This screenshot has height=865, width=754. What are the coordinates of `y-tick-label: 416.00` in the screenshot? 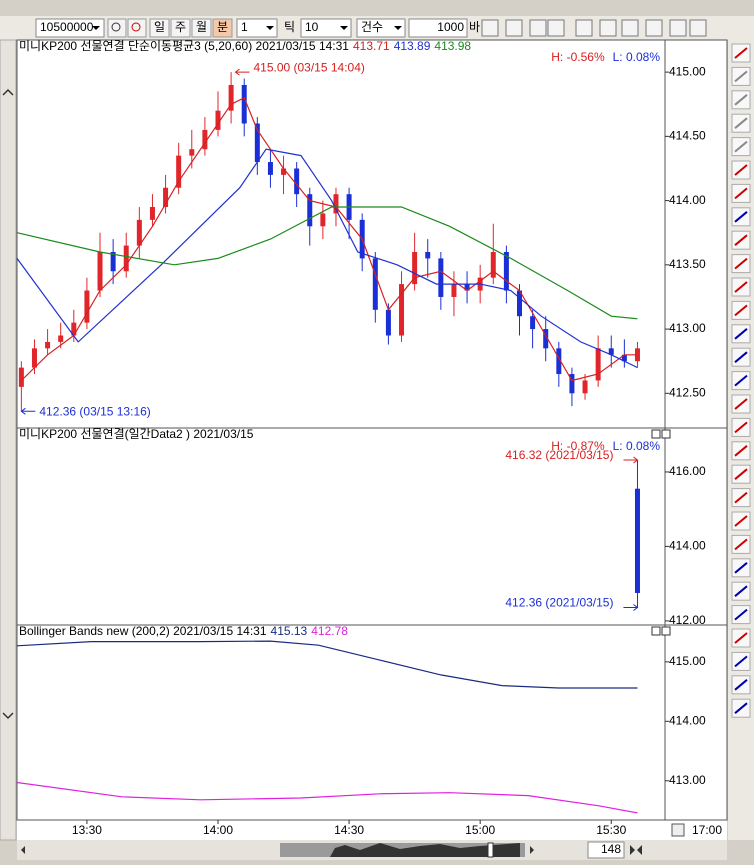 It's located at (687, 471).